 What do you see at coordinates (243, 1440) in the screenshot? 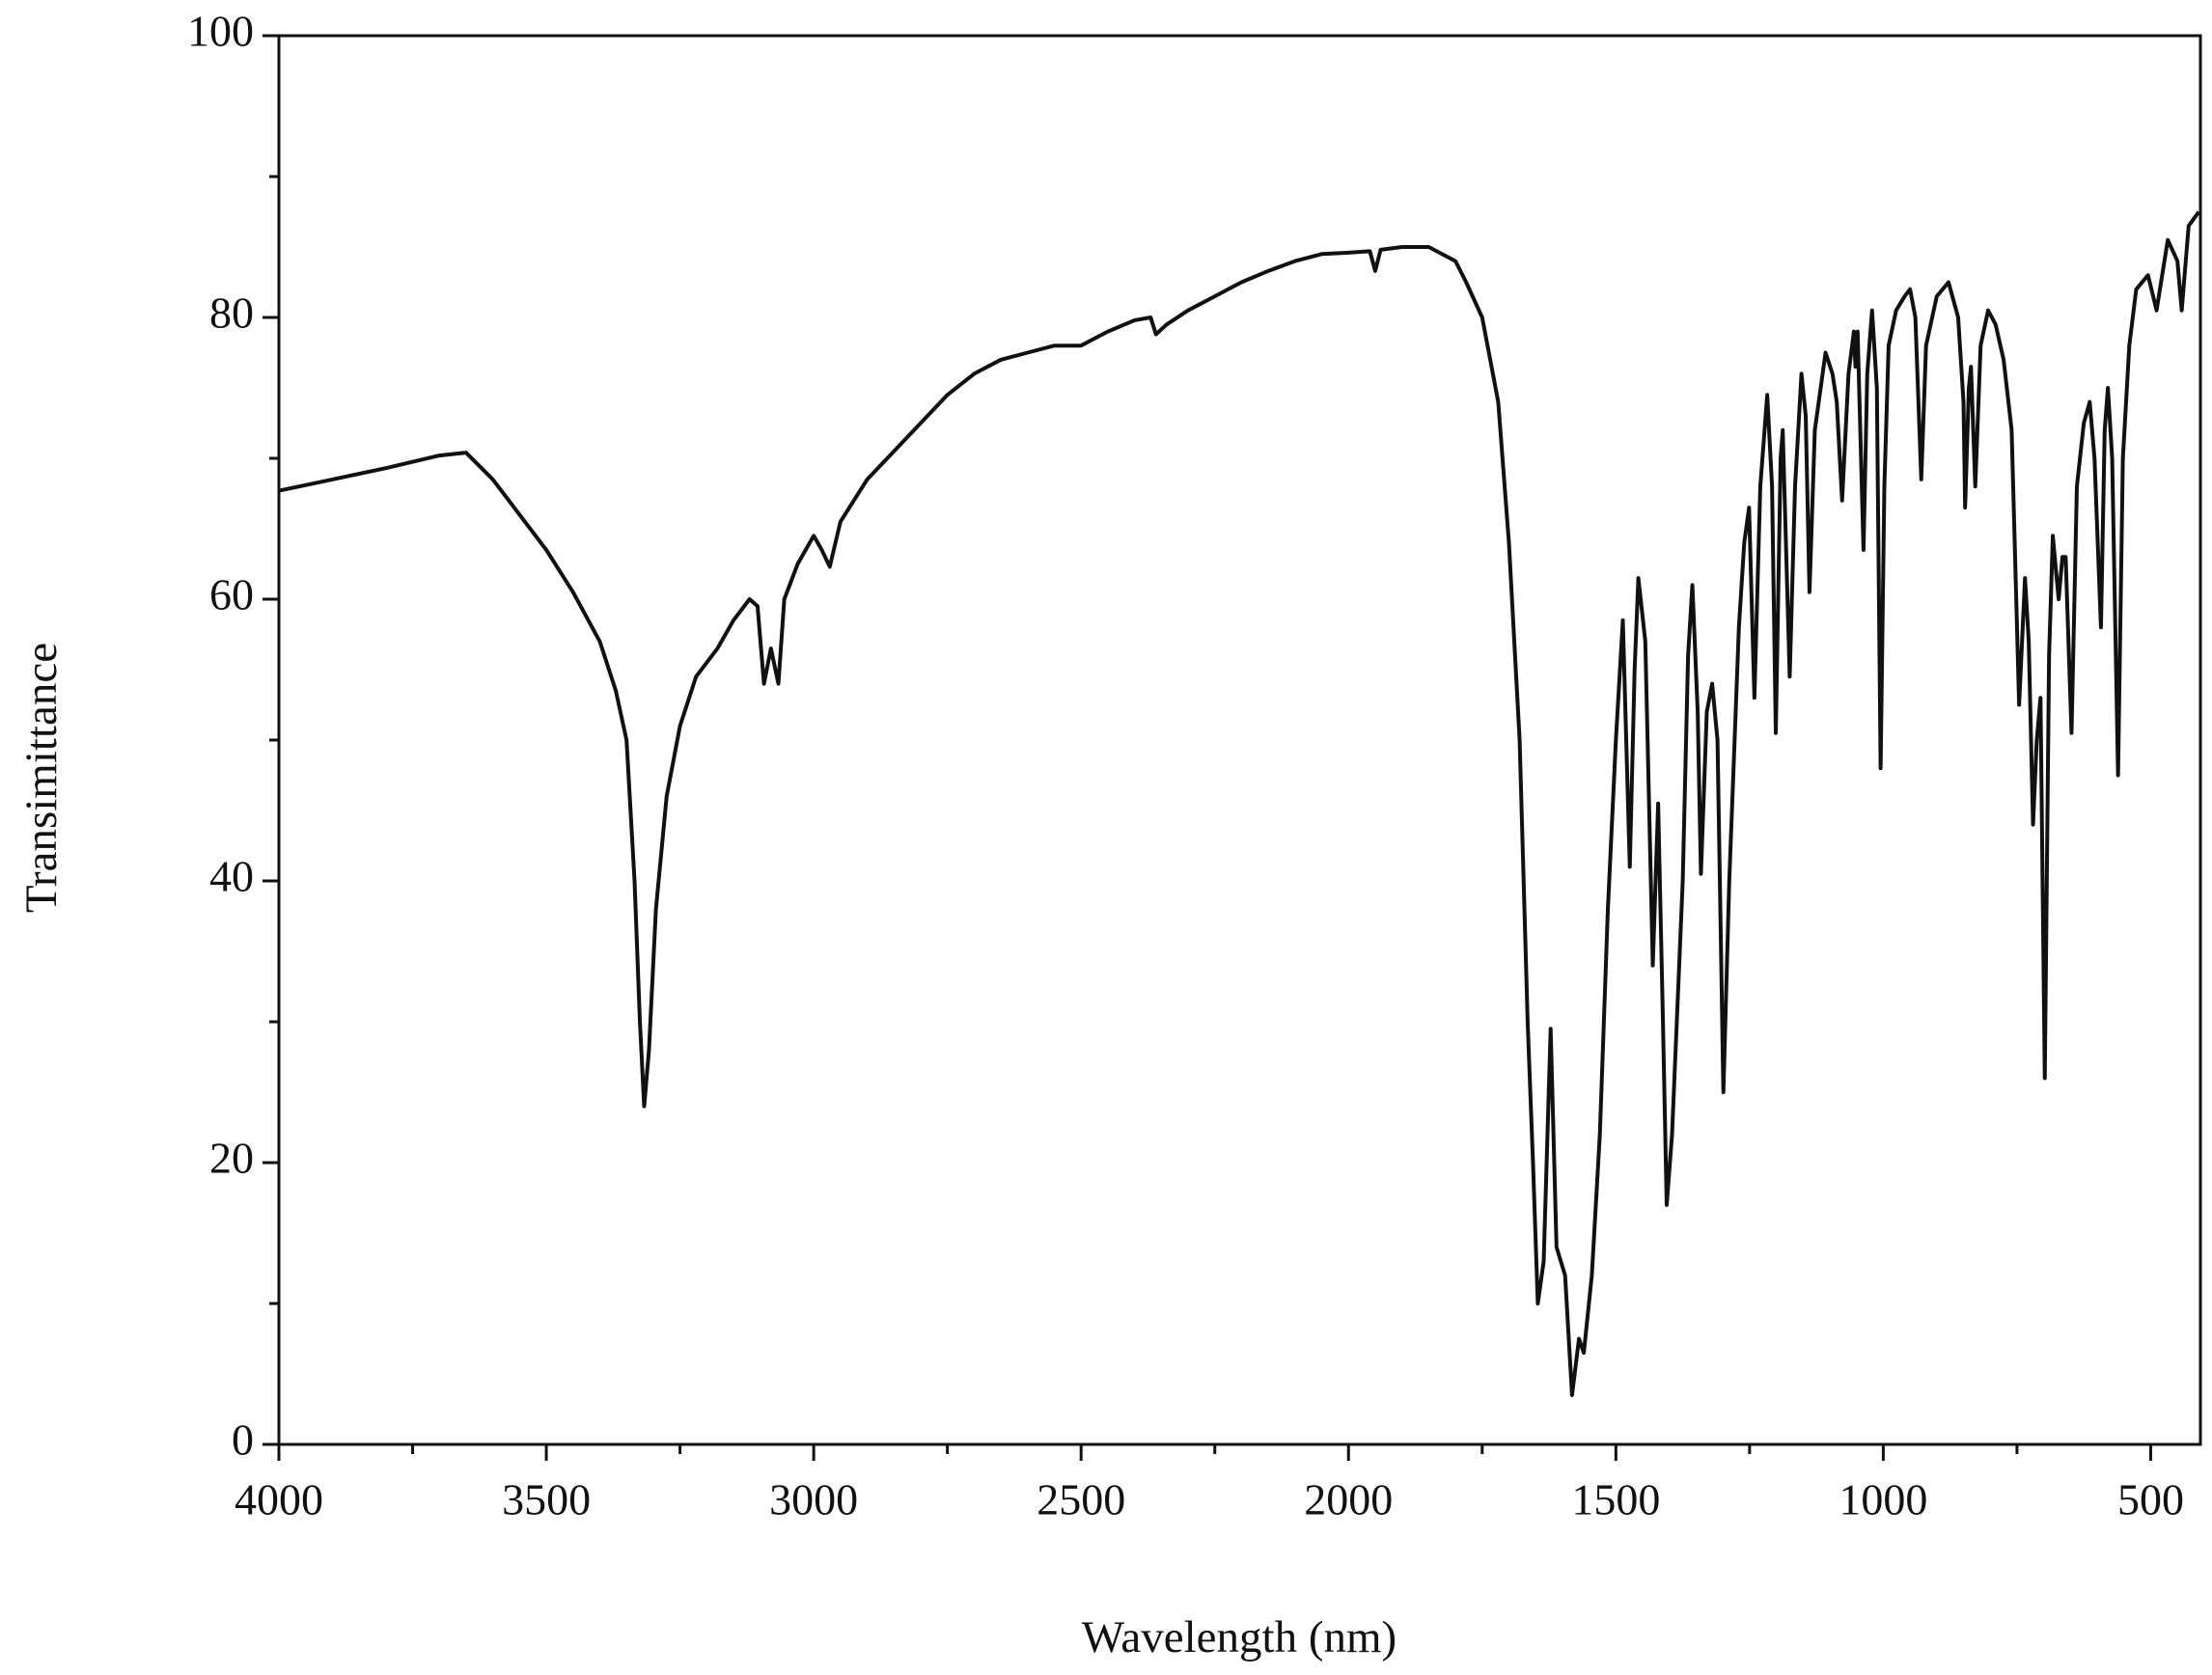
I see `y-tick-label: 0` at bounding box center [243, 1440].